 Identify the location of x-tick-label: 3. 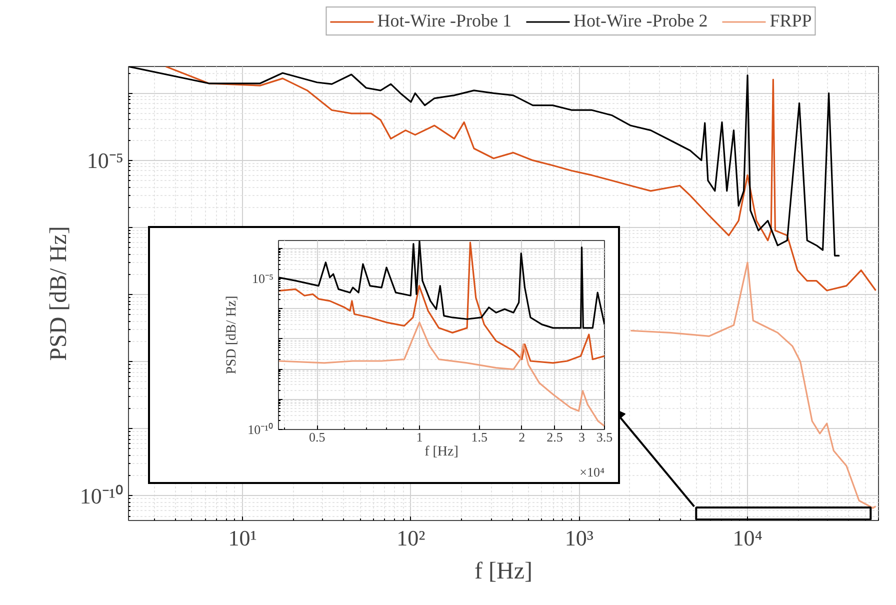
(581, 437).